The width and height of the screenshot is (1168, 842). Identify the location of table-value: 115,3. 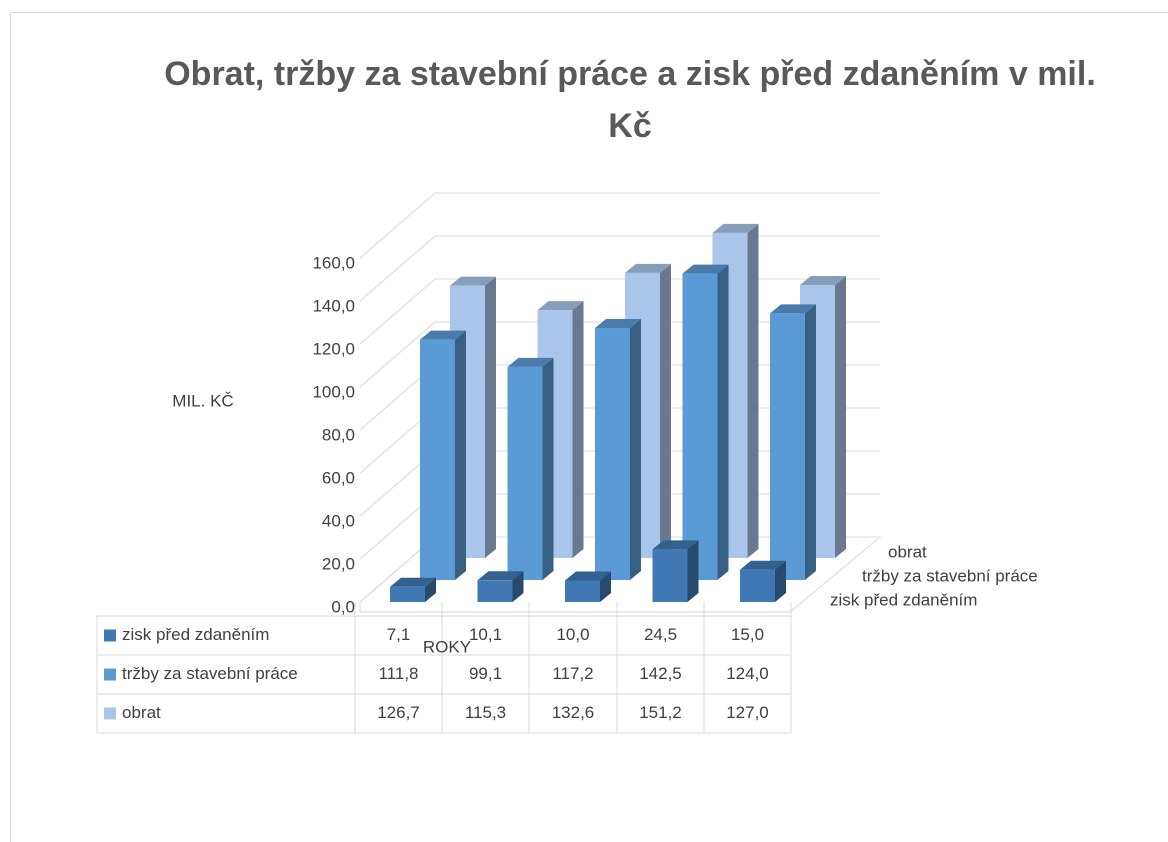
(485, 712).